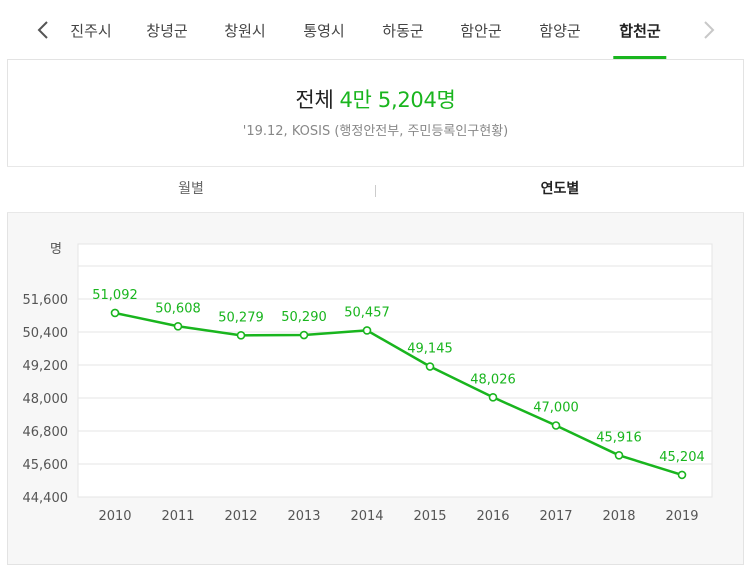 The width and height of the screenshot is (751, 572). What do you see at coordinates (481, 31) in the screenshot?
I see `tab-haman: 함안군` at bounding box center [481, 31].